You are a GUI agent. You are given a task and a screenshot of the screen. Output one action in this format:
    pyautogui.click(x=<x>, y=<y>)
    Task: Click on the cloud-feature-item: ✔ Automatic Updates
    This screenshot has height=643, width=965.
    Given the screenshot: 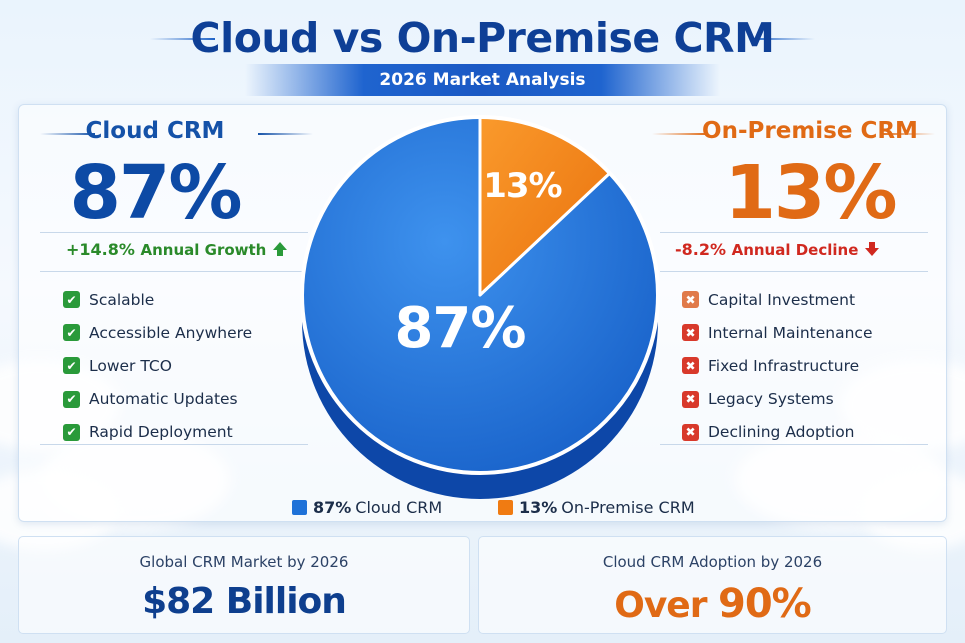 What is the action you would take?
    pyautogui.click(x=157, y=399)
    